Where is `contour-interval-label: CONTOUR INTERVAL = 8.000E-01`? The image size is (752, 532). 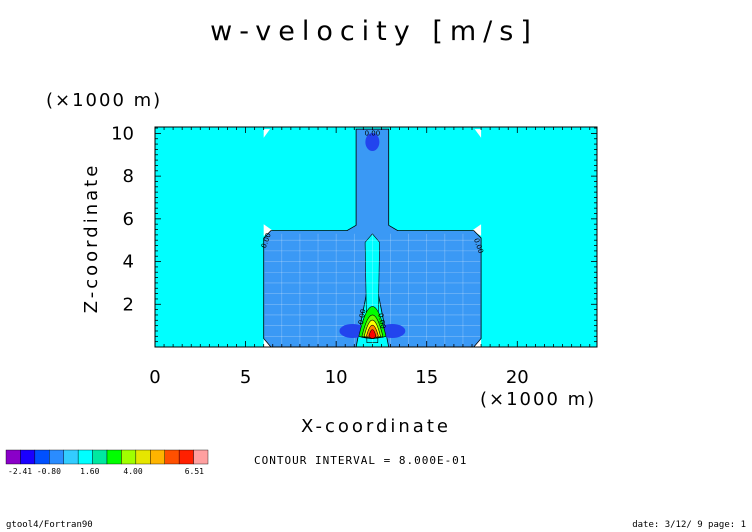
contour-interval-label: CONTOUR INTERVAL = 8.000E-01 is located at coordinates (360, 460).